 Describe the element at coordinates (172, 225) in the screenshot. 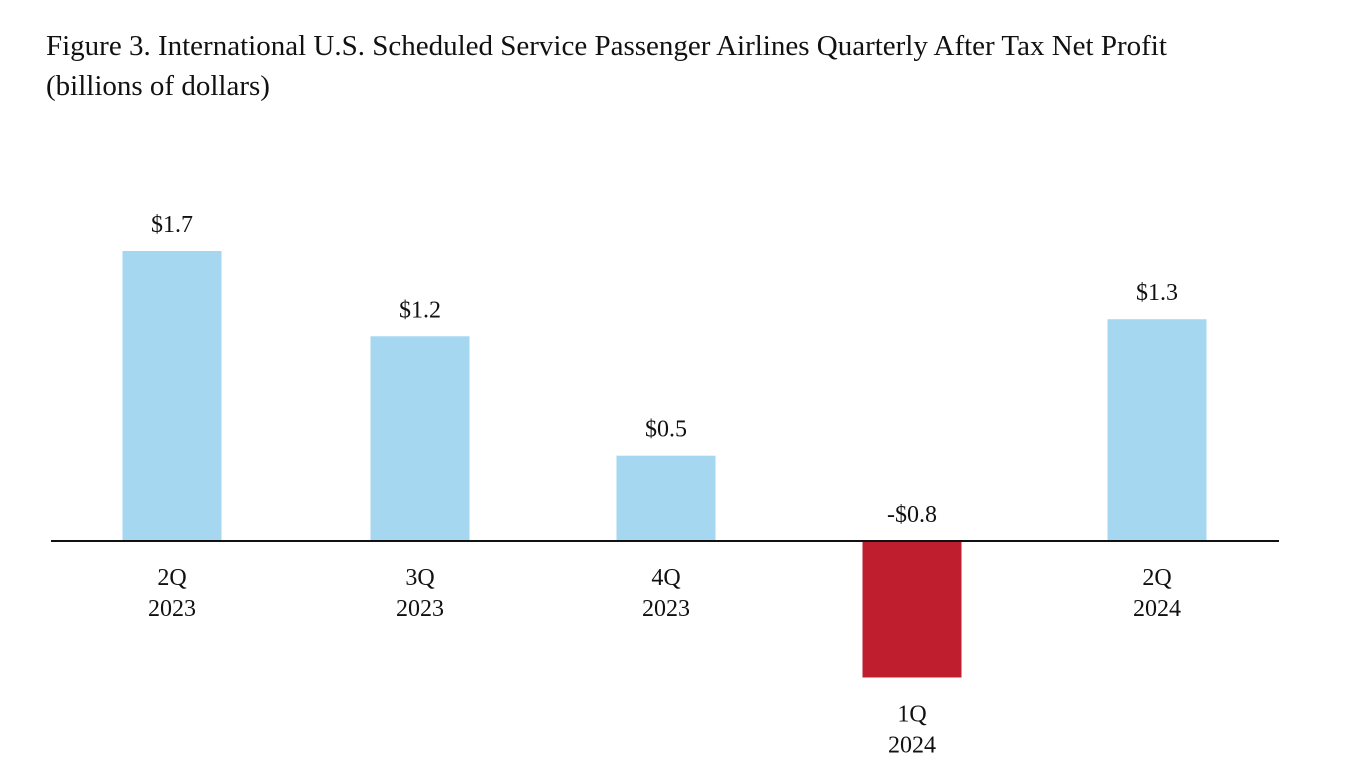

I see `value-label-2q-2023: $1.7` at that location.